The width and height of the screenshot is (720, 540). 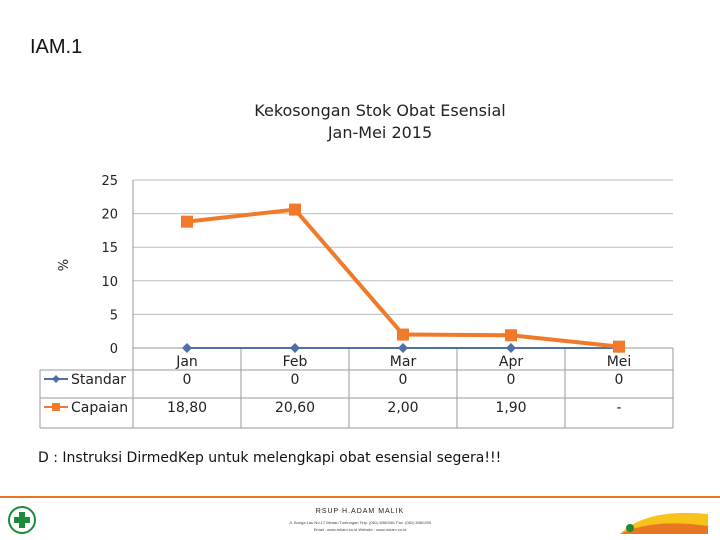 What do you see at coordinates (618, 408) in the screenshot?
I see `data-label: -` at bounding box center [618, 408].